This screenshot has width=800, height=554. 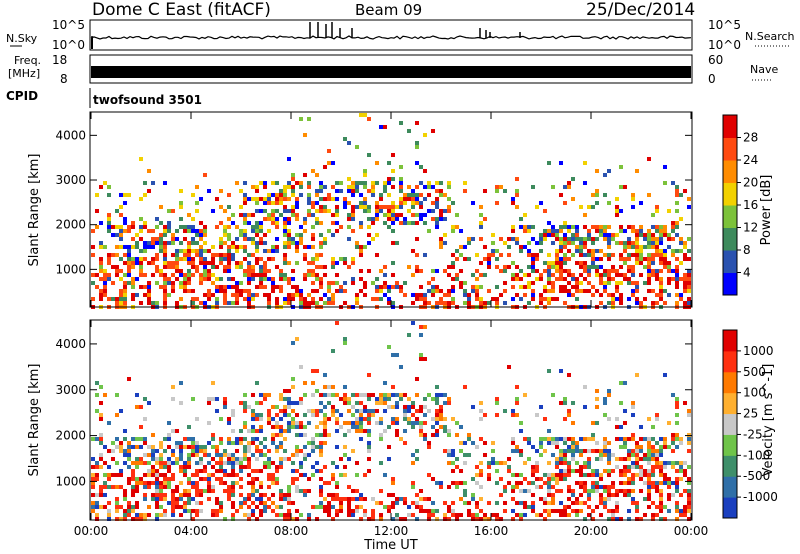 I want to click on xtick-label: 00:00, so click(x=91, y=531).